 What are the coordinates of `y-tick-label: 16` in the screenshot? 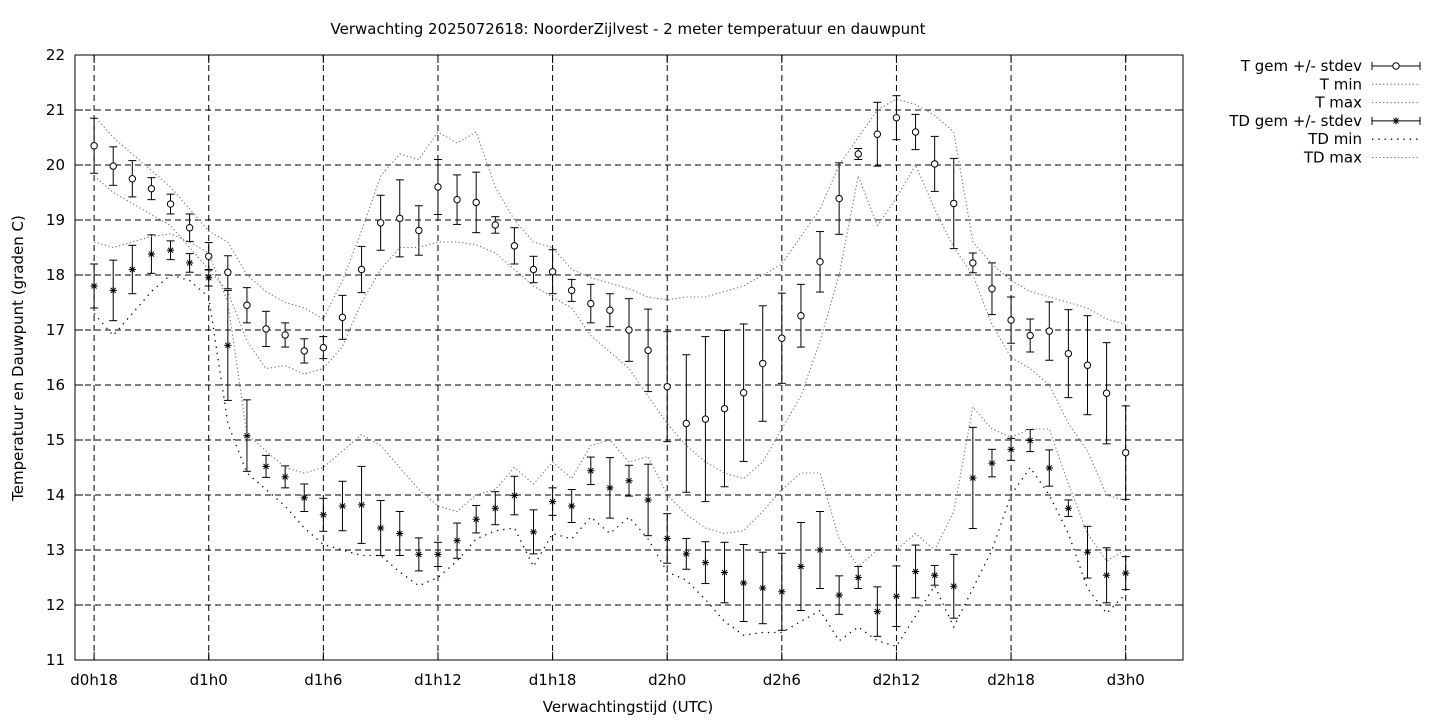 It's located at (55, 385).